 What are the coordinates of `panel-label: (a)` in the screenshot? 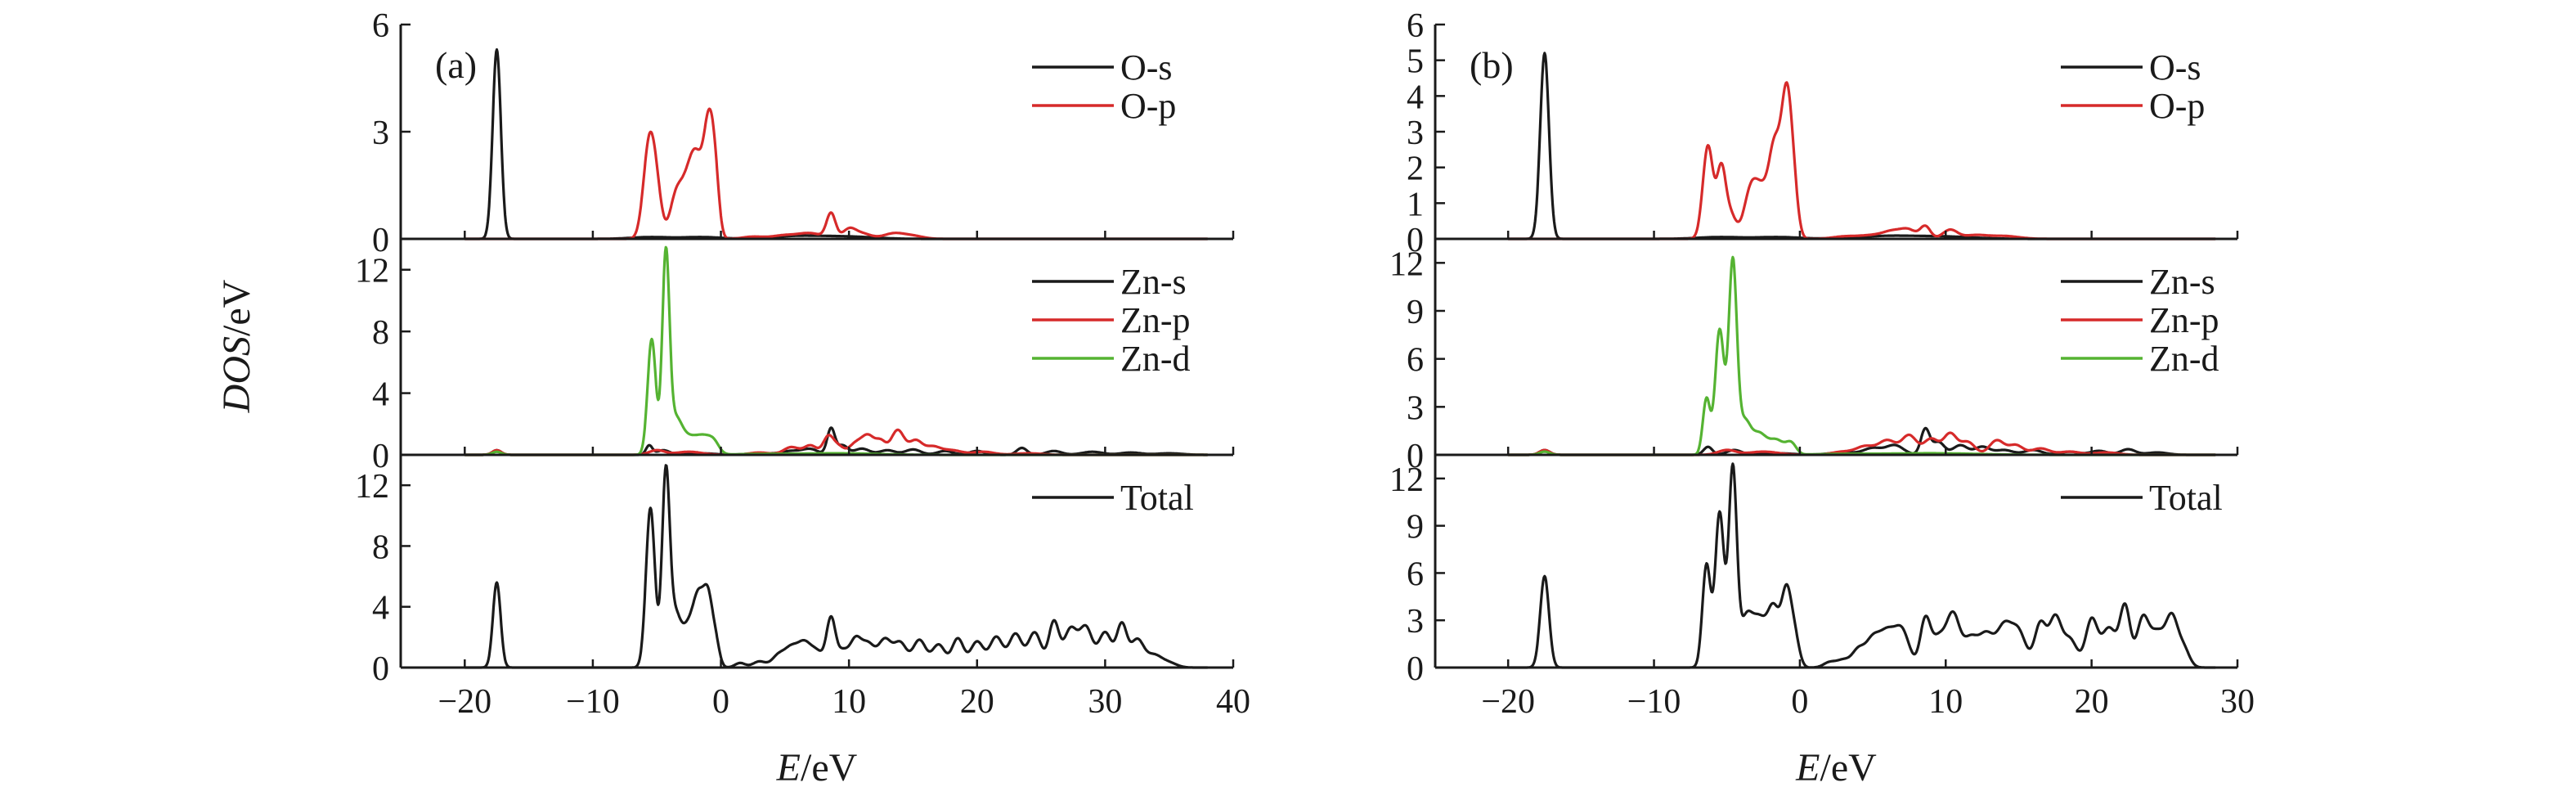 It's located at (456, 65).